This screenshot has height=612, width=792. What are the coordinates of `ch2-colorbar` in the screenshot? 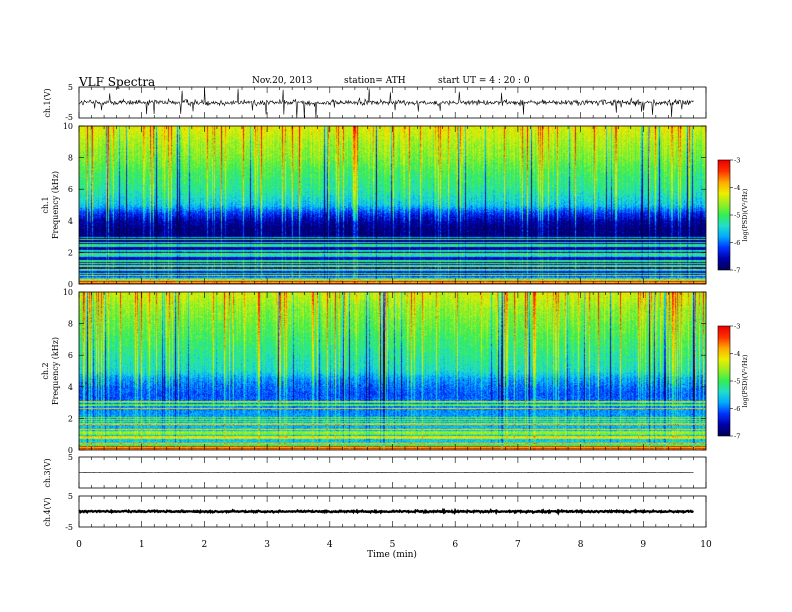 It's located at (724, 381).